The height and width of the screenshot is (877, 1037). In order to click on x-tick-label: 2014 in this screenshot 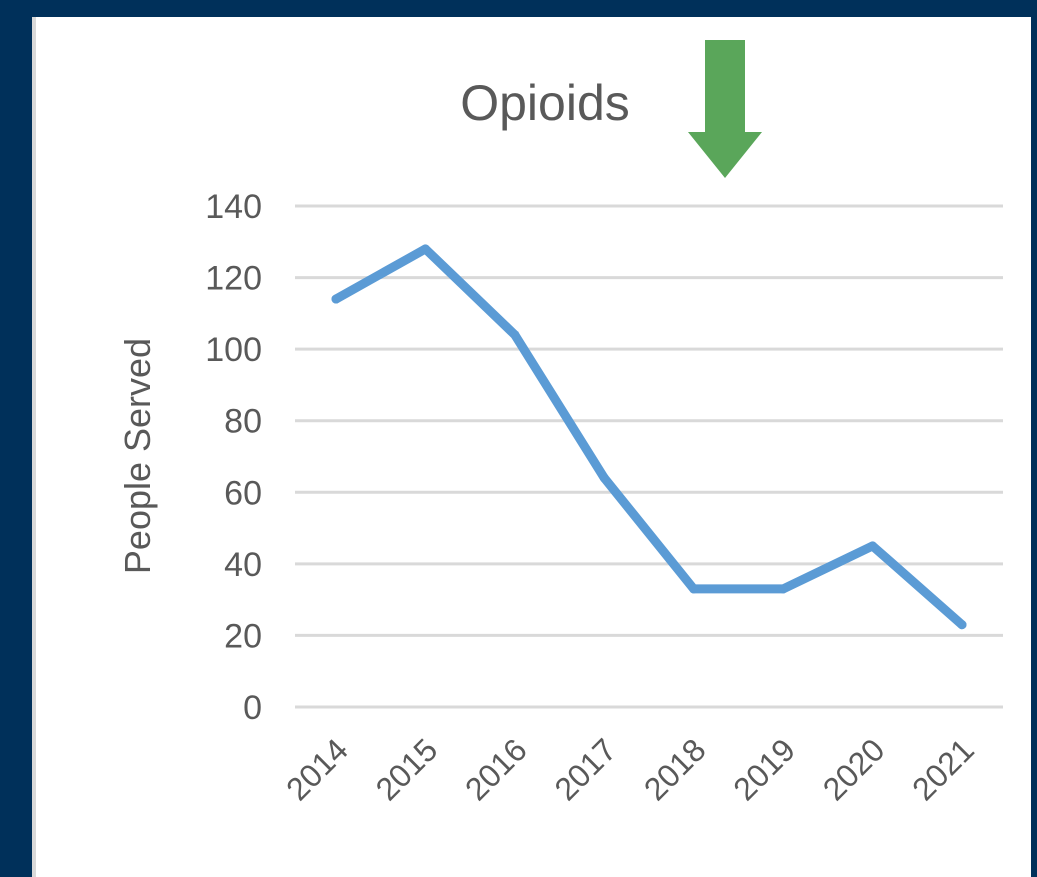, I will do `click(317, 769)`.